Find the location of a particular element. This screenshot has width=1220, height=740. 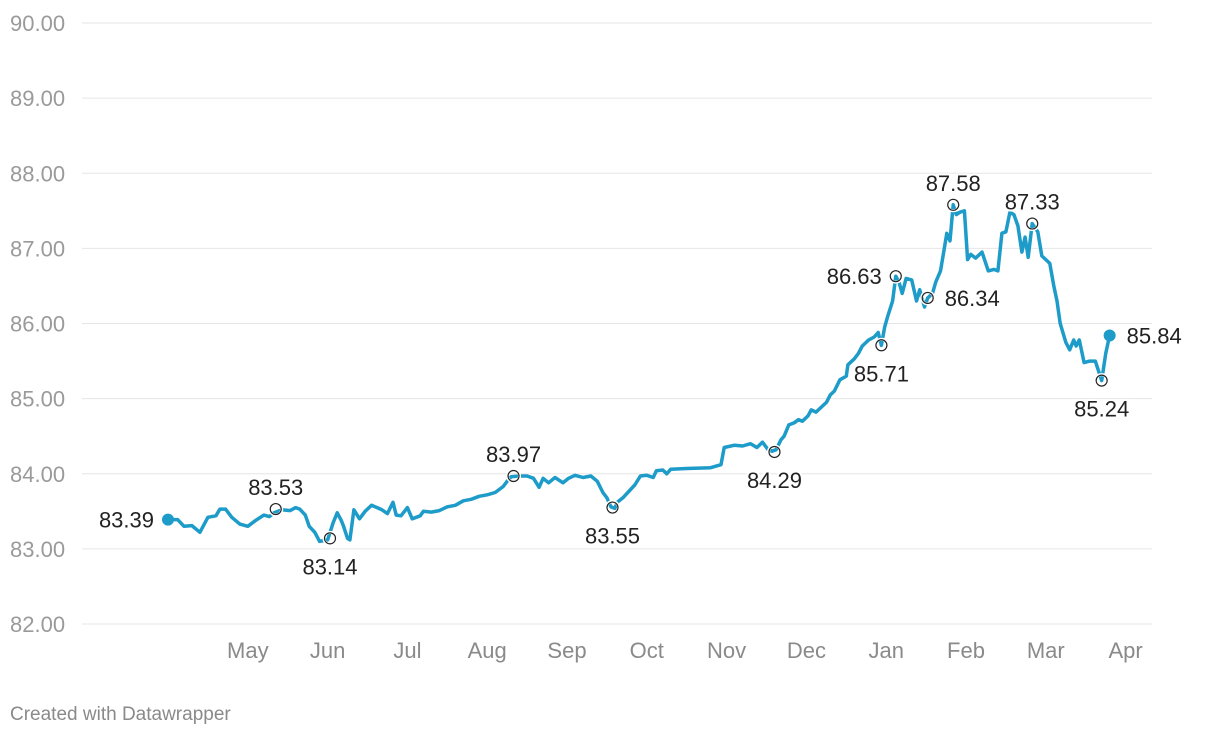

annotation-label: 85.71 is located at coordinates (881, 373).